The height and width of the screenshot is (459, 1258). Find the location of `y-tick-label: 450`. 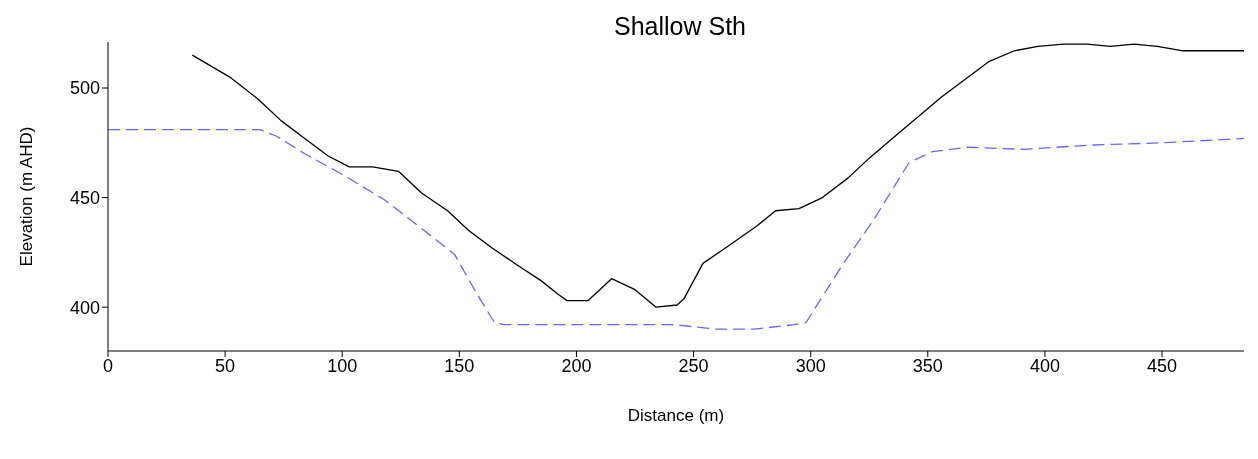

y-tick-label: 450 is located at coordinates (84, 197).